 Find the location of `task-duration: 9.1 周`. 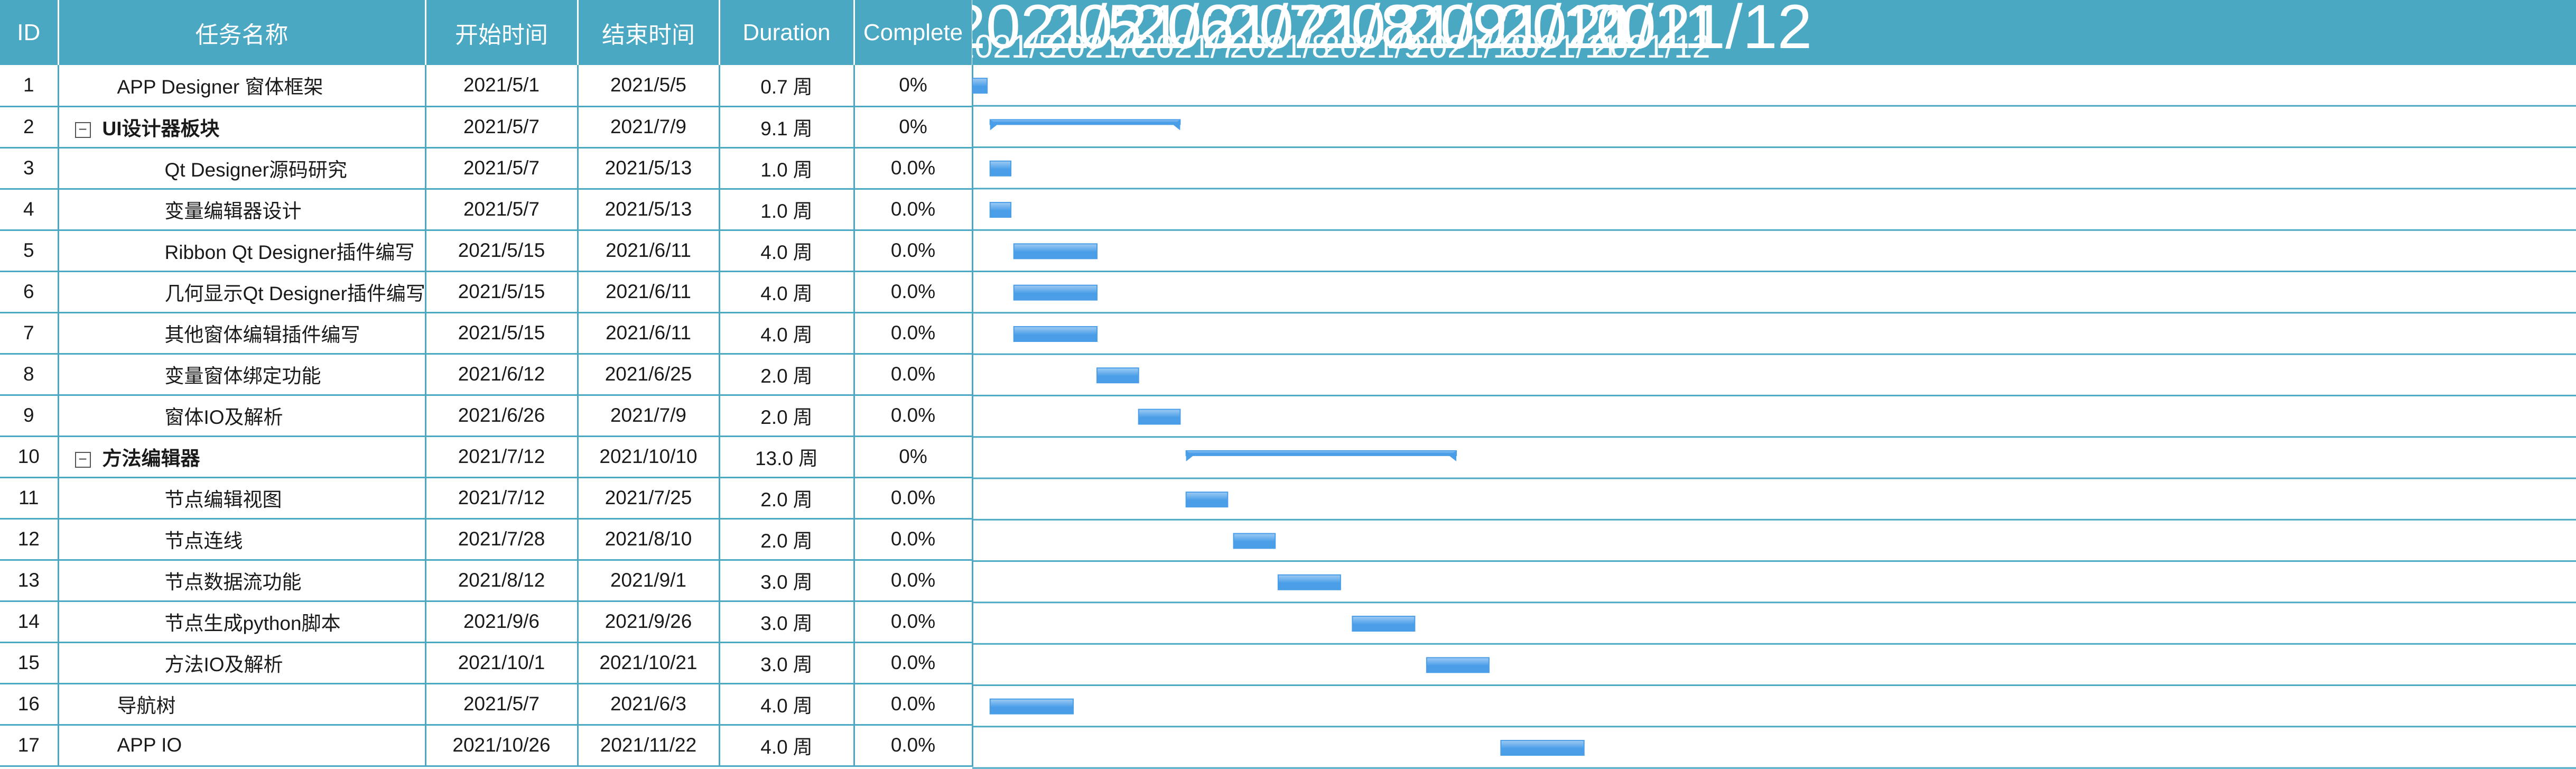

task-duration: 9.1 周 is located at coordinates (787, 127).